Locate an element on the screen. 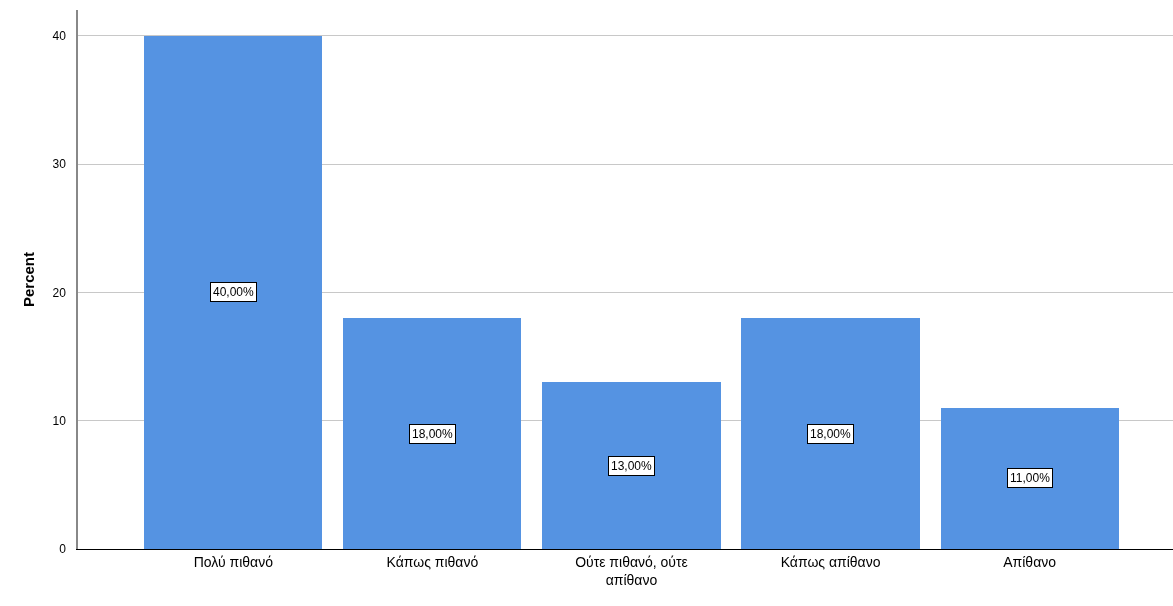 The image size is (1173, 606). x-tick-label: Ούτε πιθανό, ούτε απίθανο is located at coordinates (631, 570).